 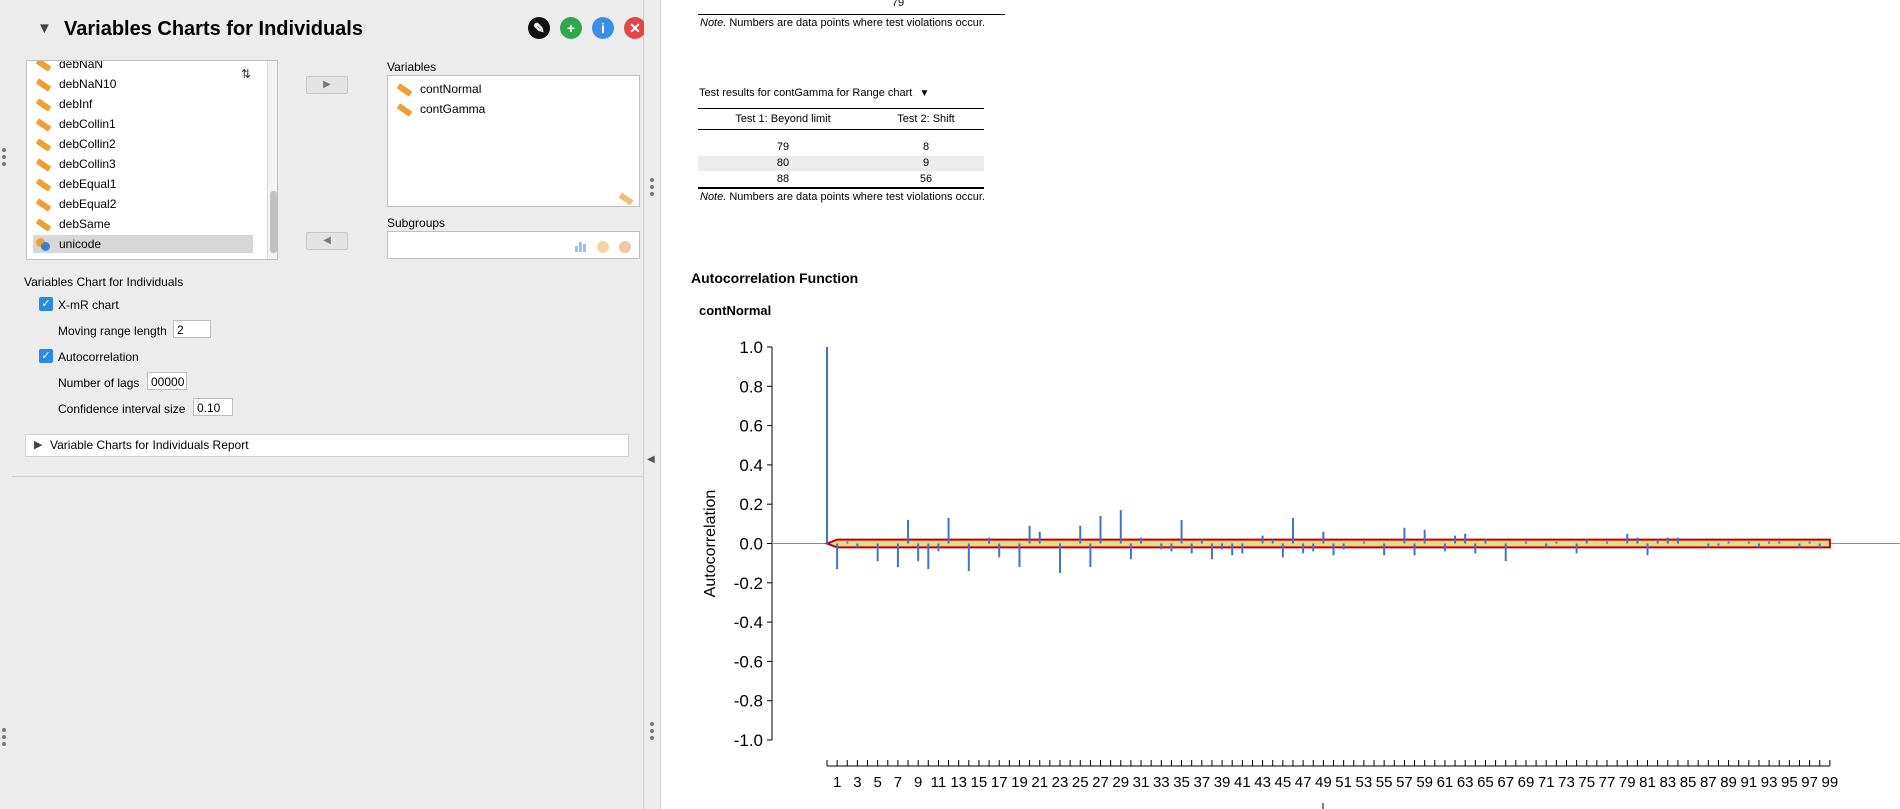 I want to click on xmr-chart-checkbox: ✓, so click(x=46, y=304).